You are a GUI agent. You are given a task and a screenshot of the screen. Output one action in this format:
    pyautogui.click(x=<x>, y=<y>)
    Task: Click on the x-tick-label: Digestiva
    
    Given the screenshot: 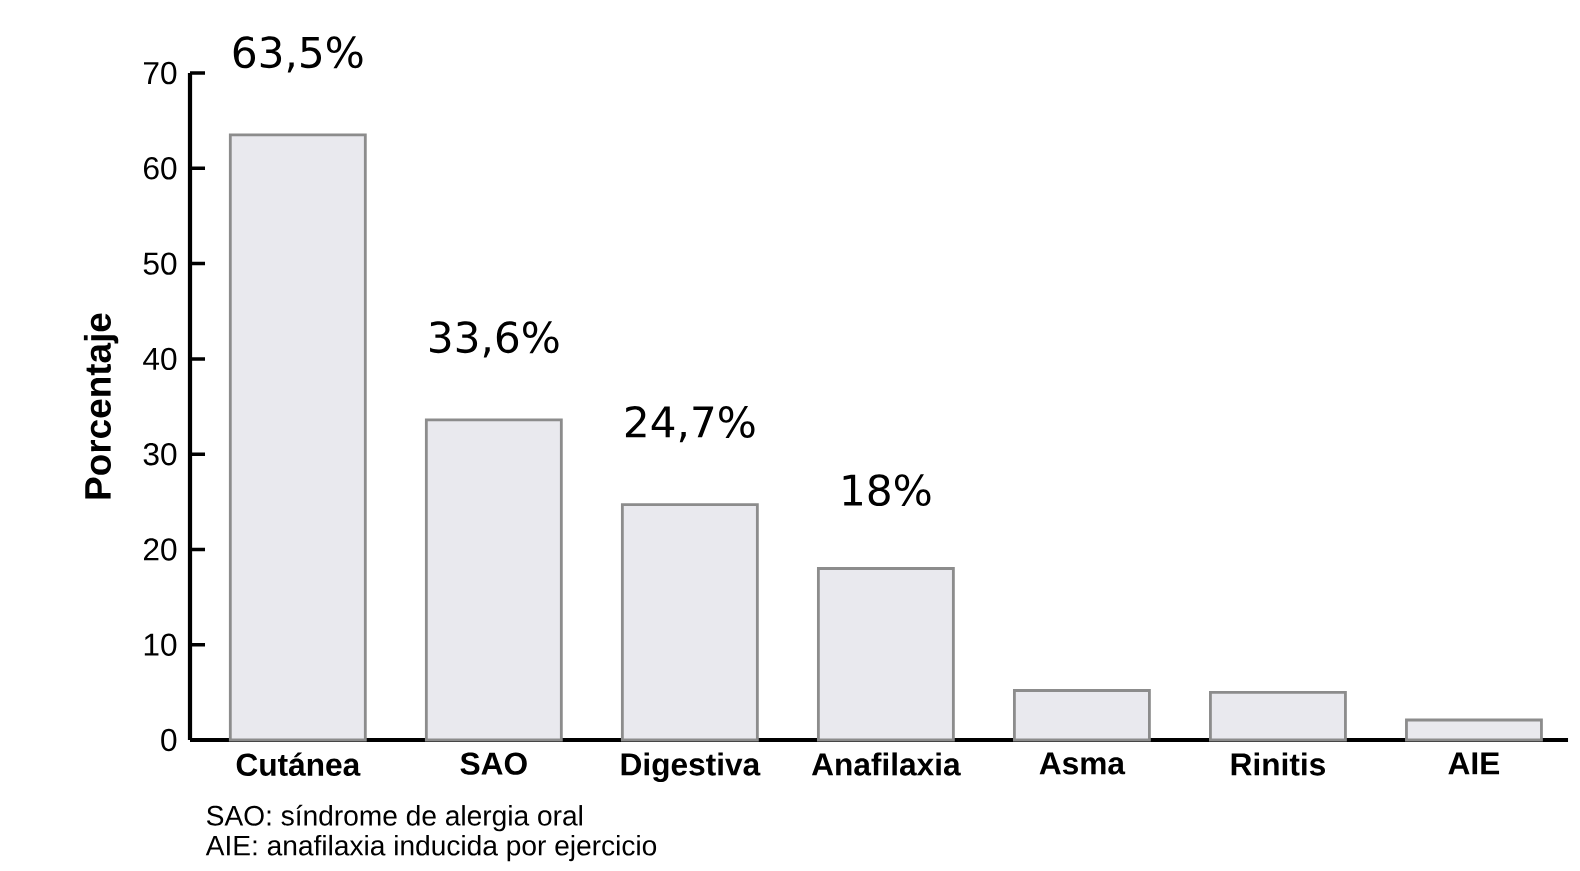 What is the action you would take?
    pyautogui.click(x=691, y=767)
    